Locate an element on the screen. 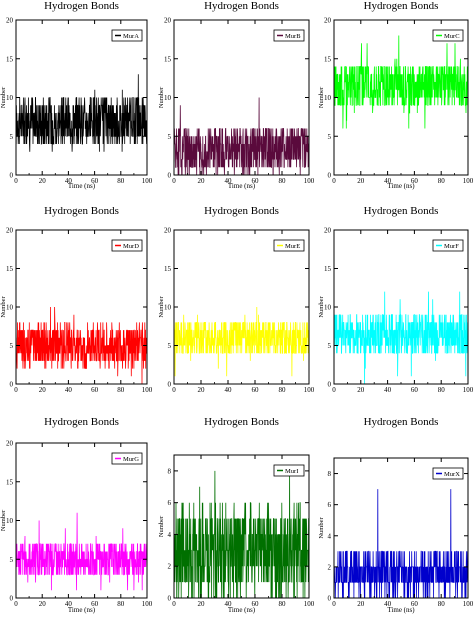 This screenshot has height=627, width=474. legend-label: MurI is located at coordinates (291, 471).